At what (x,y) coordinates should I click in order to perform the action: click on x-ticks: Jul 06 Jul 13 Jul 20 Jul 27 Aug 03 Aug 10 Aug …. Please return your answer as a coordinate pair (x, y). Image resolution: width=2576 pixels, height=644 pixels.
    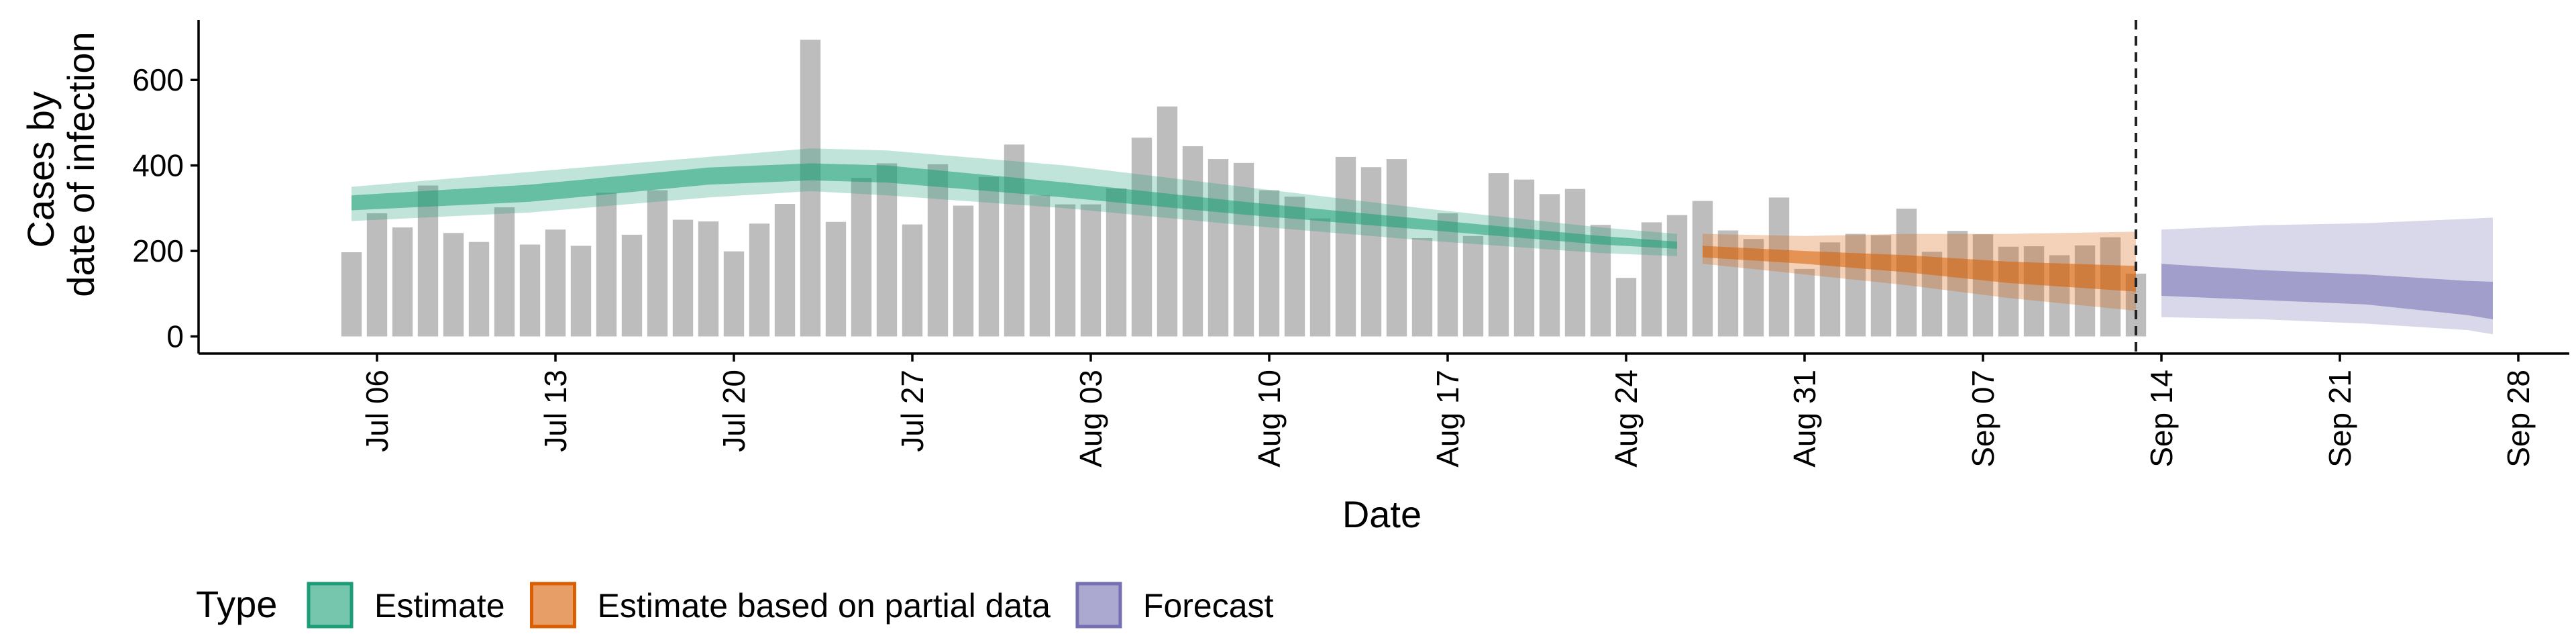
    Looking at the image, I should click on (1448, 411).